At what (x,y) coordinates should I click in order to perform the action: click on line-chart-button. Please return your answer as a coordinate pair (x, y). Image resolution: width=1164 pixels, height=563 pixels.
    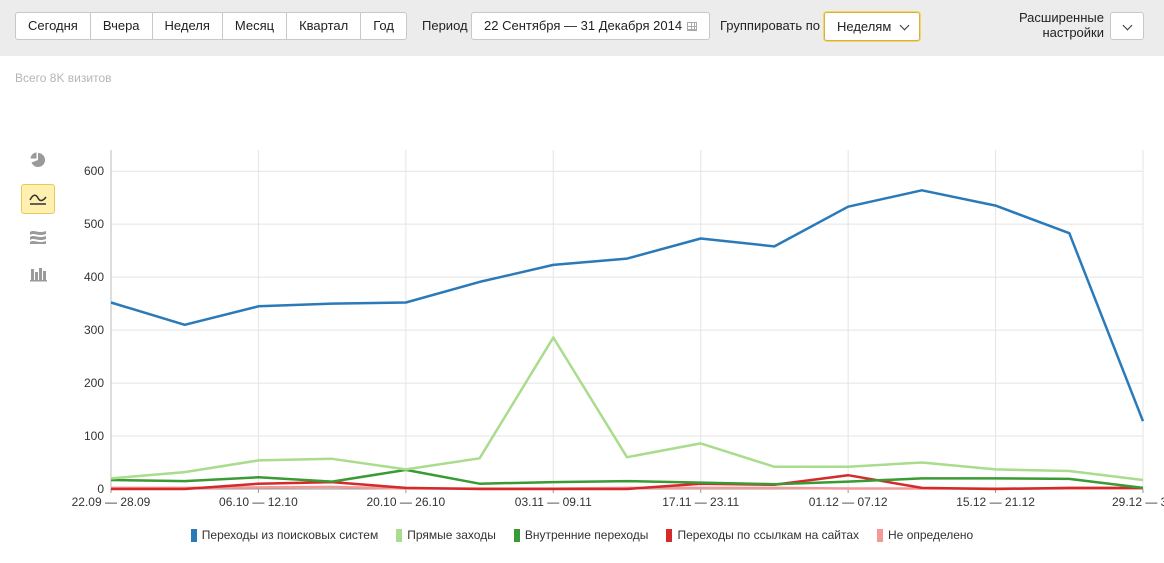
    Looking at the image, I should click on (38, 199).